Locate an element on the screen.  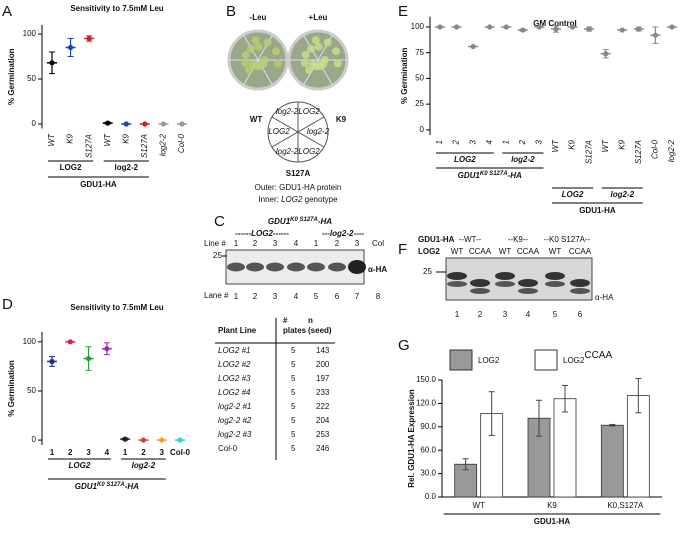
table-cell: LOG2 #2 is located at coordinates (234, 364).